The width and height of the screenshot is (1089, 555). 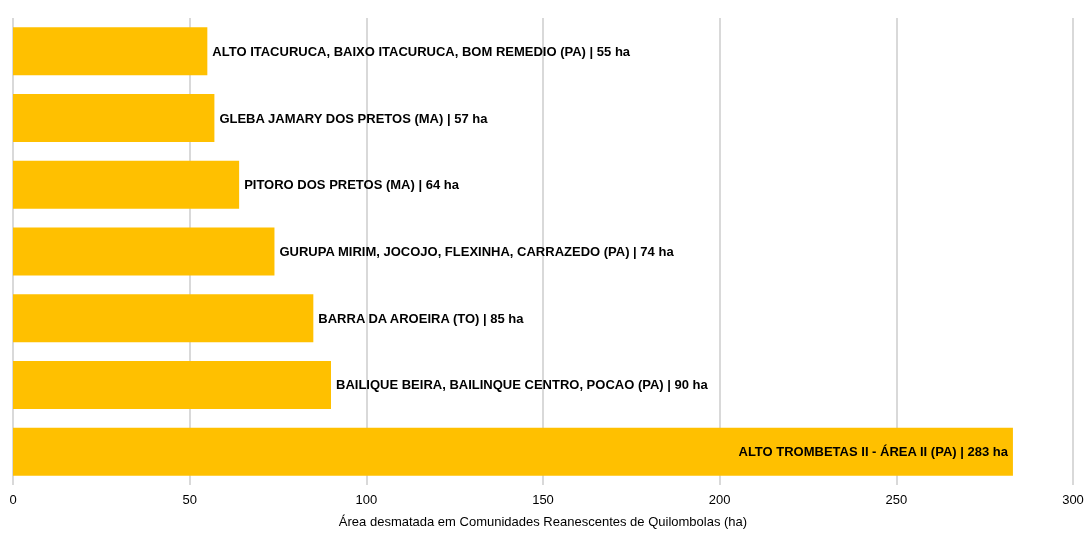 I want to click on x-axis-title: Área desmatada em Comunidades Reanescentes de Quilombolas (ha), so click(x=543, y=521).